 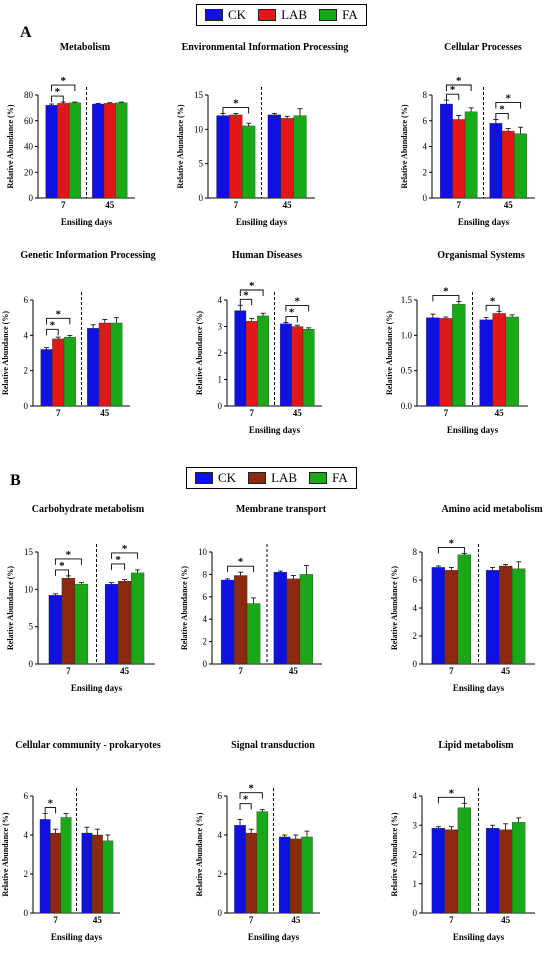 I want to click on legend-b: CK LAB FA, so click(x=271, y=478).